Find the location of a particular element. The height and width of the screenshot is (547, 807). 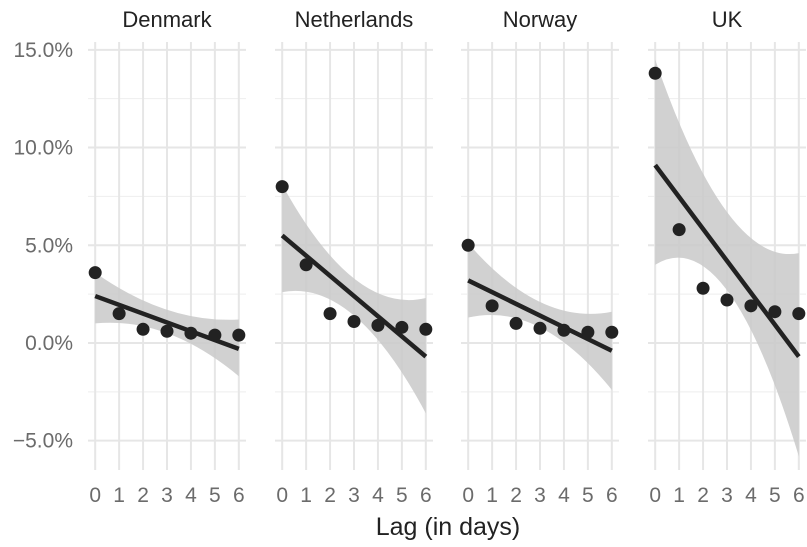

facet-label: Norway is located at coordinates (540, 19).